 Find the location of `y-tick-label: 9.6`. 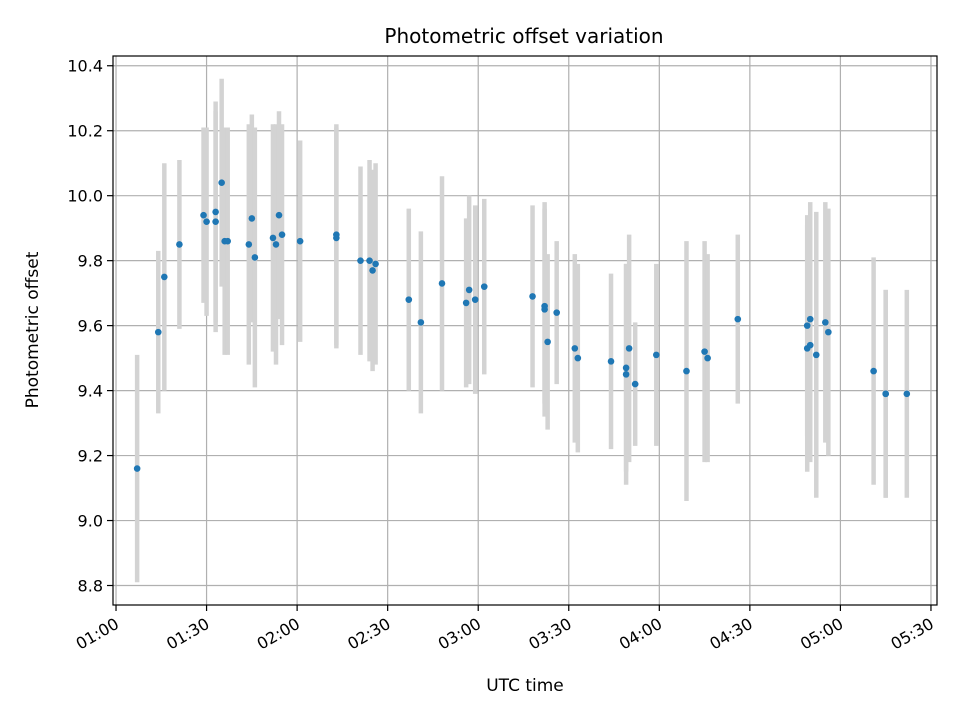

y-tick-label: 9.6 is located at coordinates (90, 326).